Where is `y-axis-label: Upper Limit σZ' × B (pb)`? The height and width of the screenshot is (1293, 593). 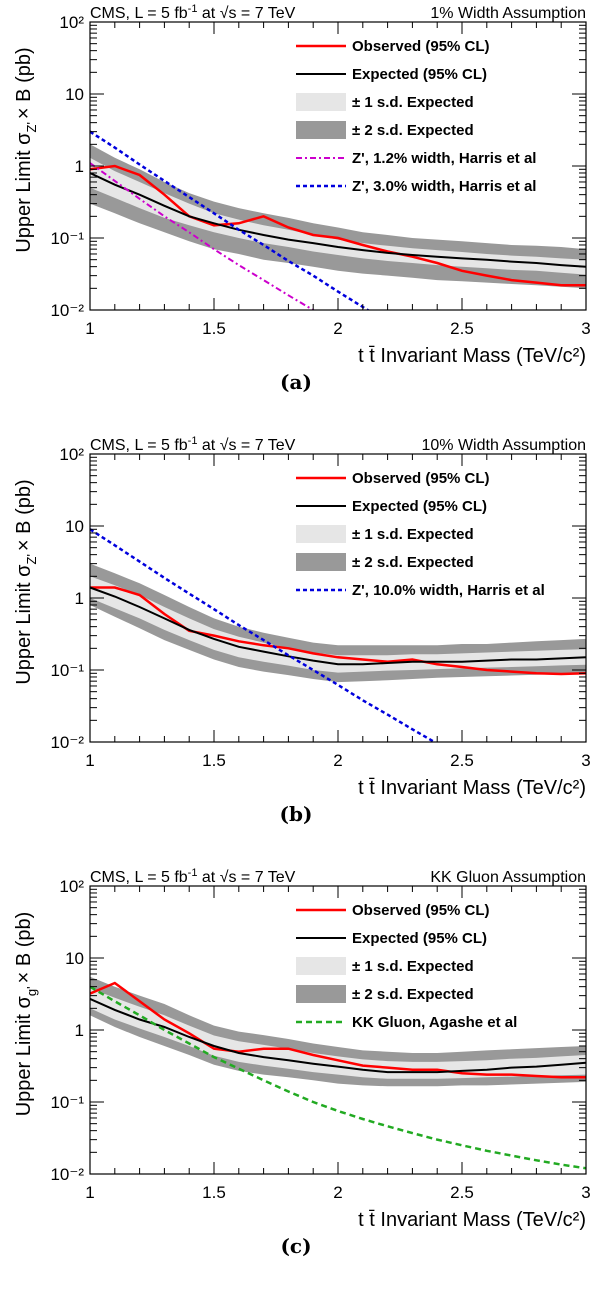
y-axis-label: Upper Limit σZ' × B (pb) is located at coordinates (26, 149).